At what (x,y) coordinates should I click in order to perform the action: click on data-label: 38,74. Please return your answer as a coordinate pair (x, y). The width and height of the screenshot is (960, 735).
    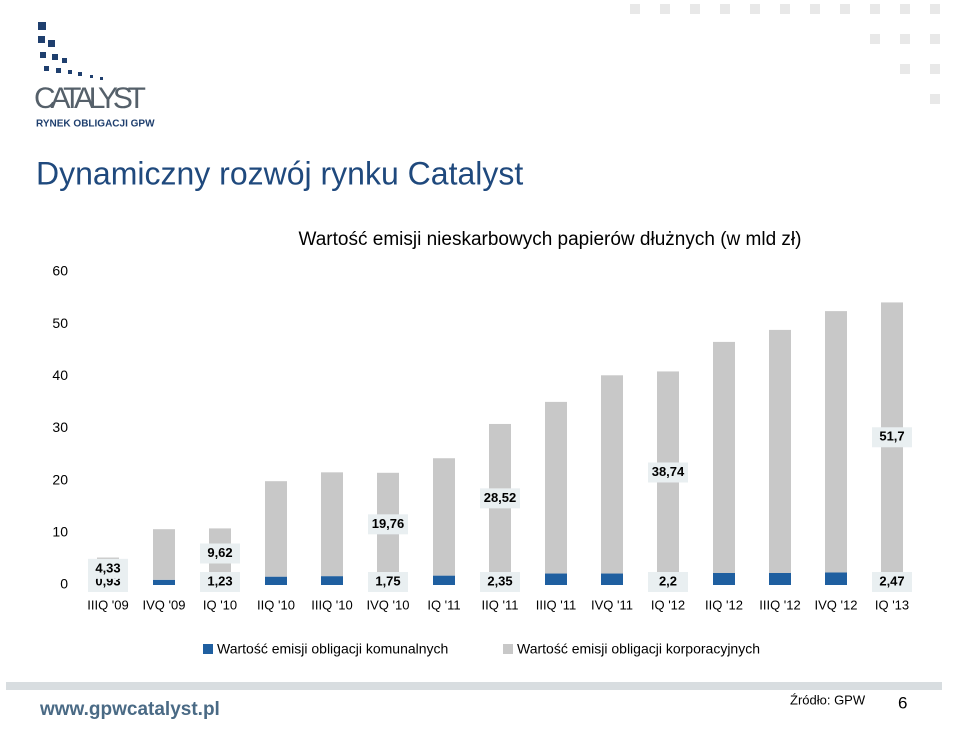
    Looking at the image, I should click on (668, 471).